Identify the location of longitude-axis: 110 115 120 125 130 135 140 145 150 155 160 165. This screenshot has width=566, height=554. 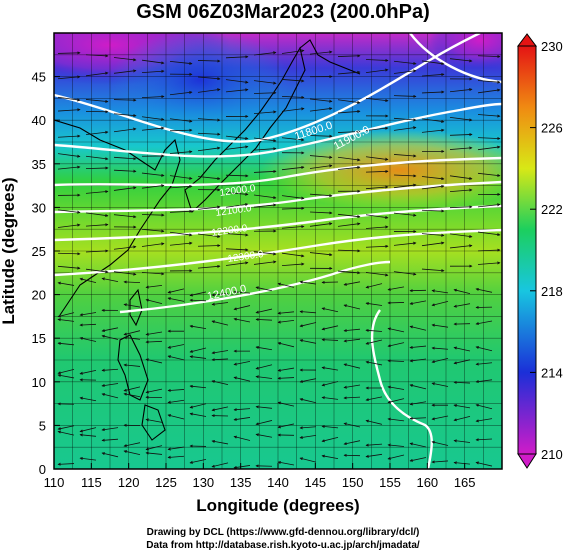
(260, 476).